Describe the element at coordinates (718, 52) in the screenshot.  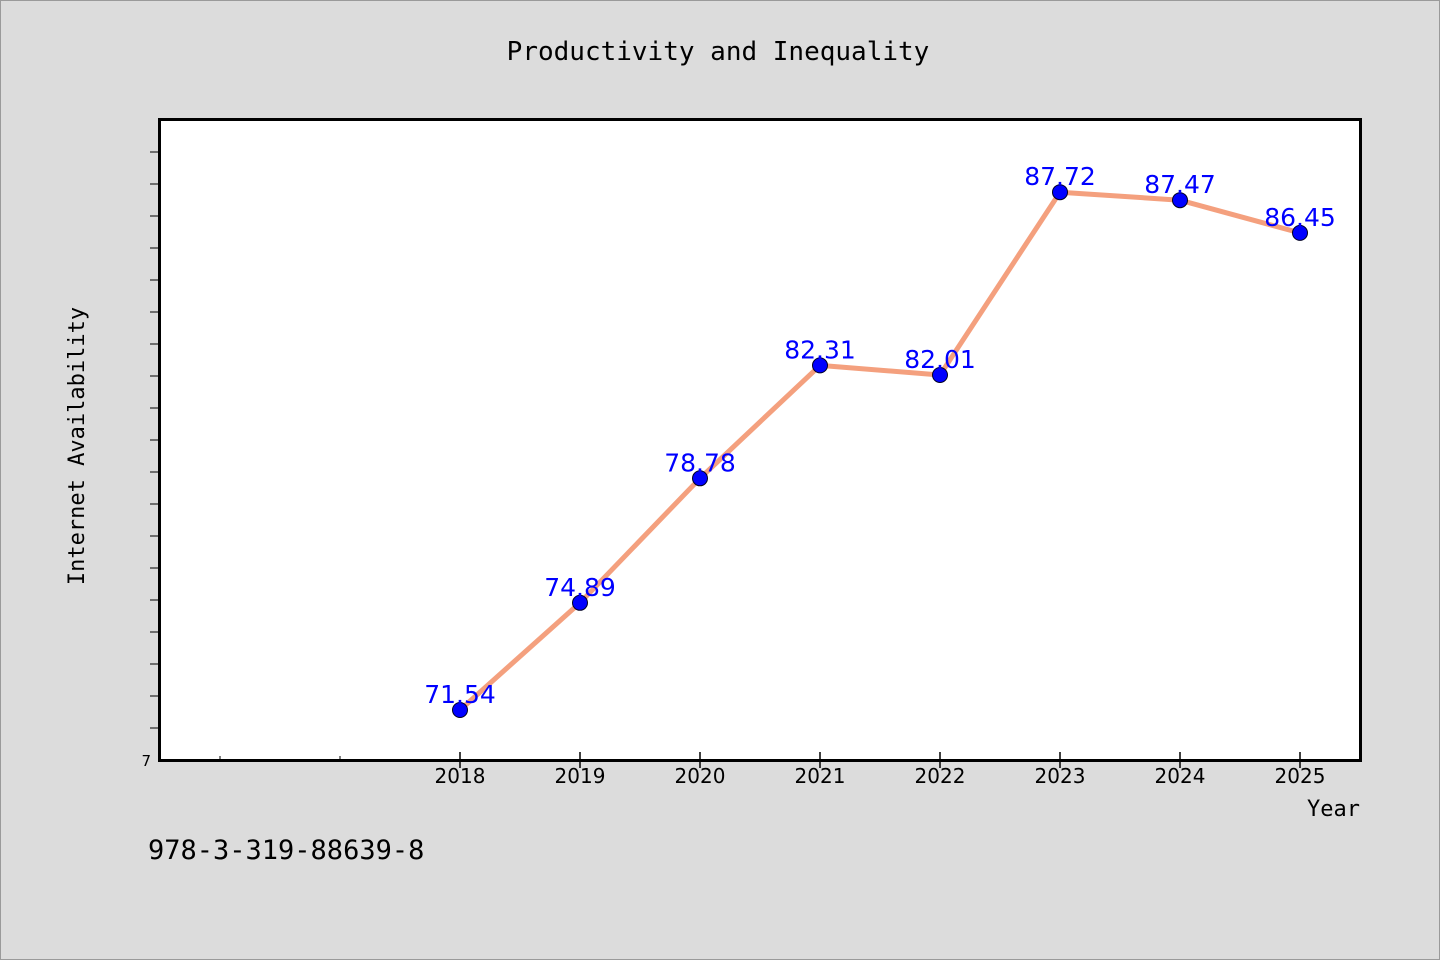
I see `chart-title: Productivity and Inequality` at that location.